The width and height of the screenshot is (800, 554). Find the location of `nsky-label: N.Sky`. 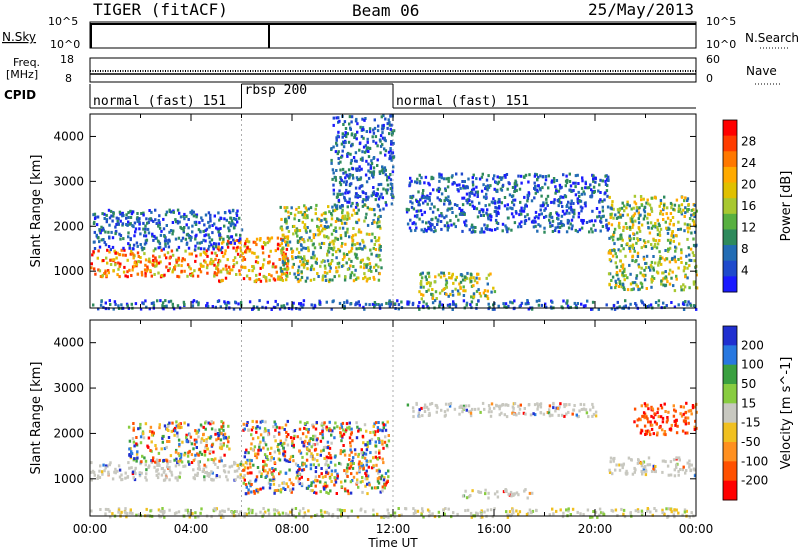

nsky-label: N.Sky is located at coordinates (19, 37).